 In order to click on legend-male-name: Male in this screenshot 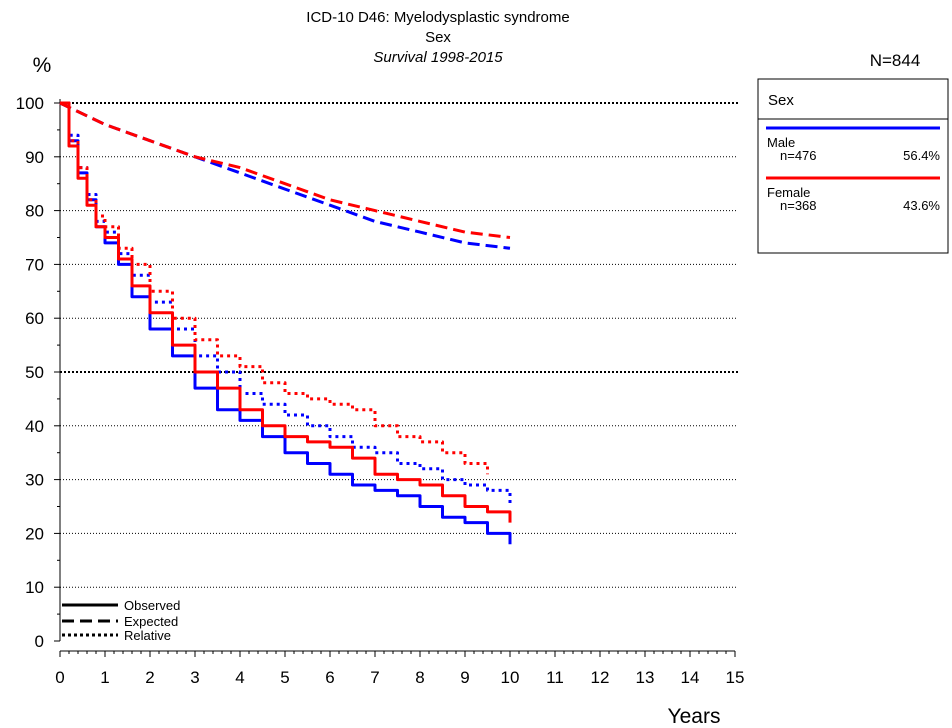, I will do `click(781, 142)`.